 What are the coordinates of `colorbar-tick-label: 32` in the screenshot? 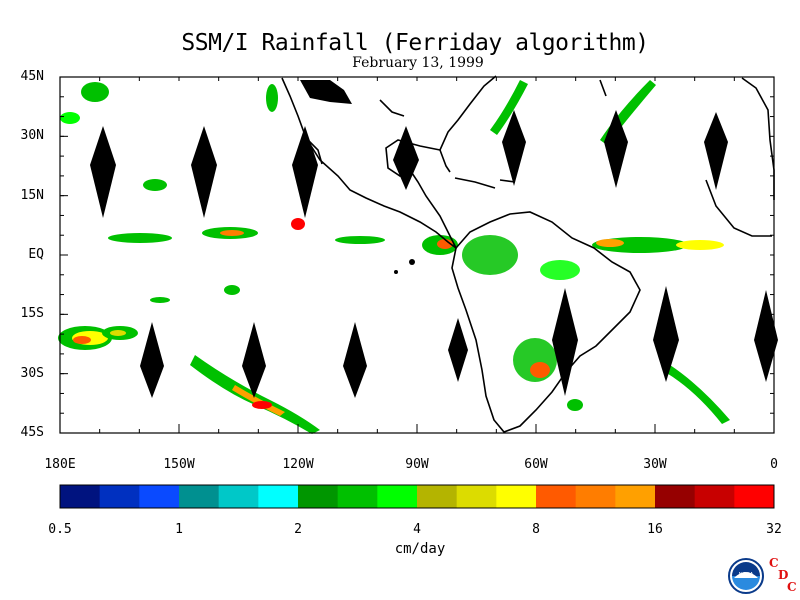 It's located at (774, 529).